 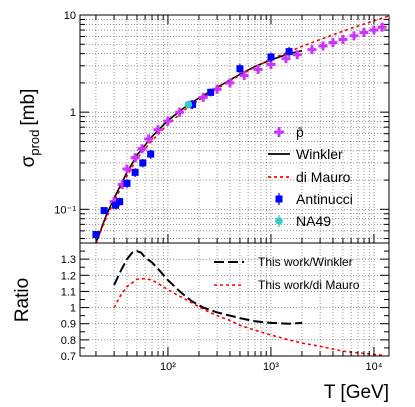 What do you see at coordinates (300, 132) in the screenshot?
I see `legend-label: p̄` at bounding box center [300, 132].